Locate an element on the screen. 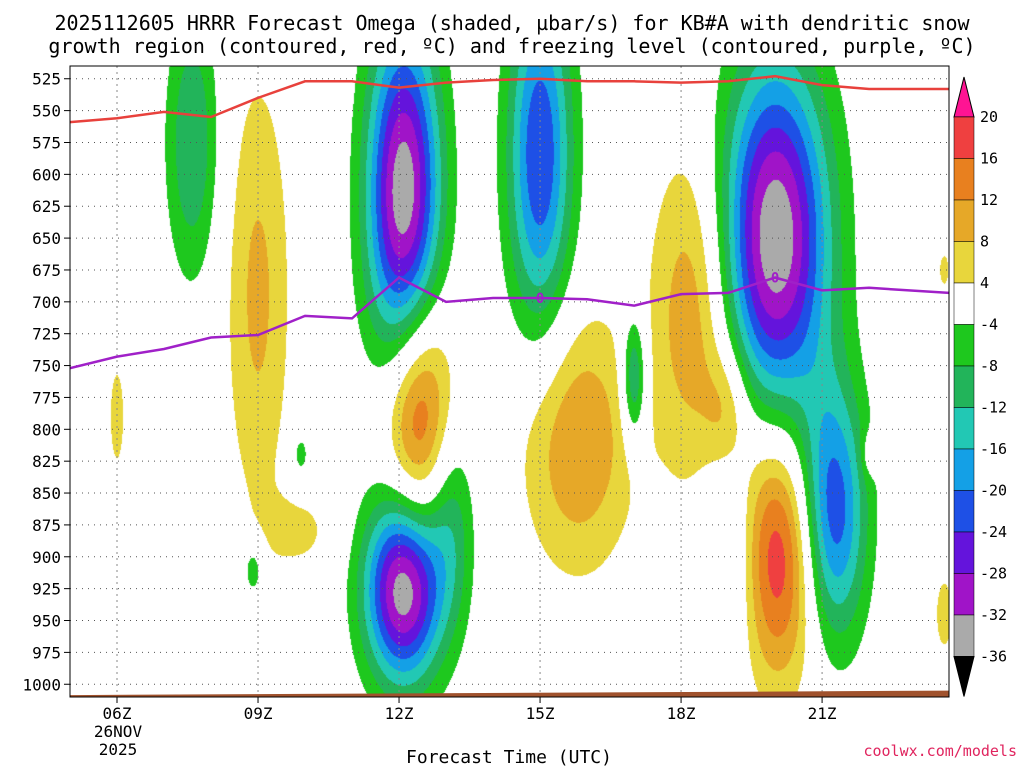 This screenshot has height=768, width=1024. y-tick-label: 750 is located at coordinates (46, 366).